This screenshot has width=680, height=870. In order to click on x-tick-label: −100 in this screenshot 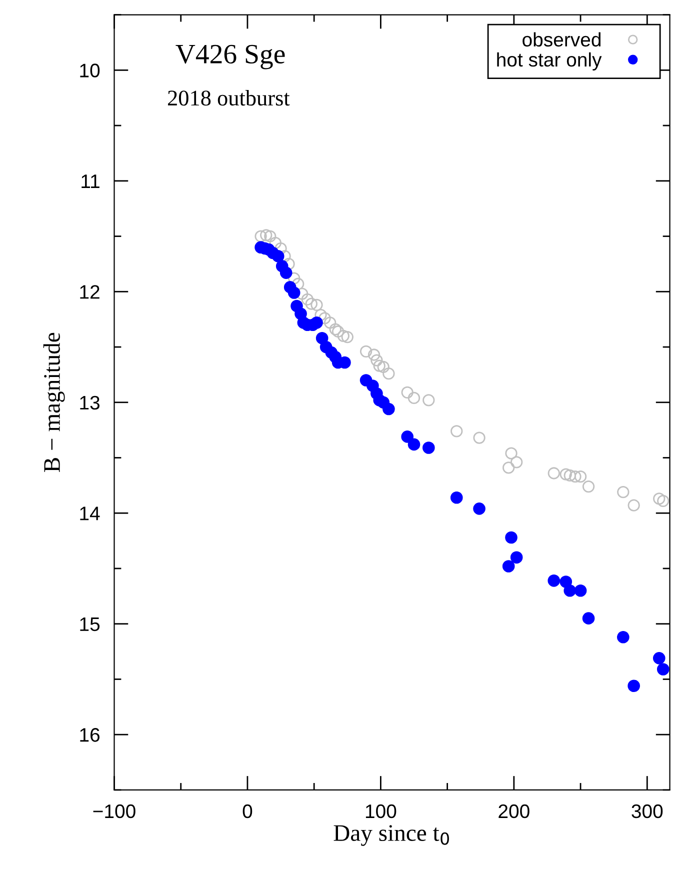, I will do `click(114, 811)`.